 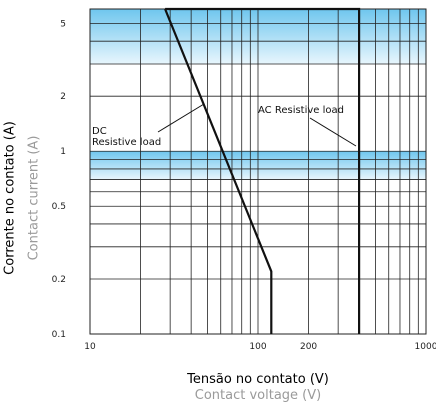 I want to click on y-tick-label: 5, so click(x=63, y=24).